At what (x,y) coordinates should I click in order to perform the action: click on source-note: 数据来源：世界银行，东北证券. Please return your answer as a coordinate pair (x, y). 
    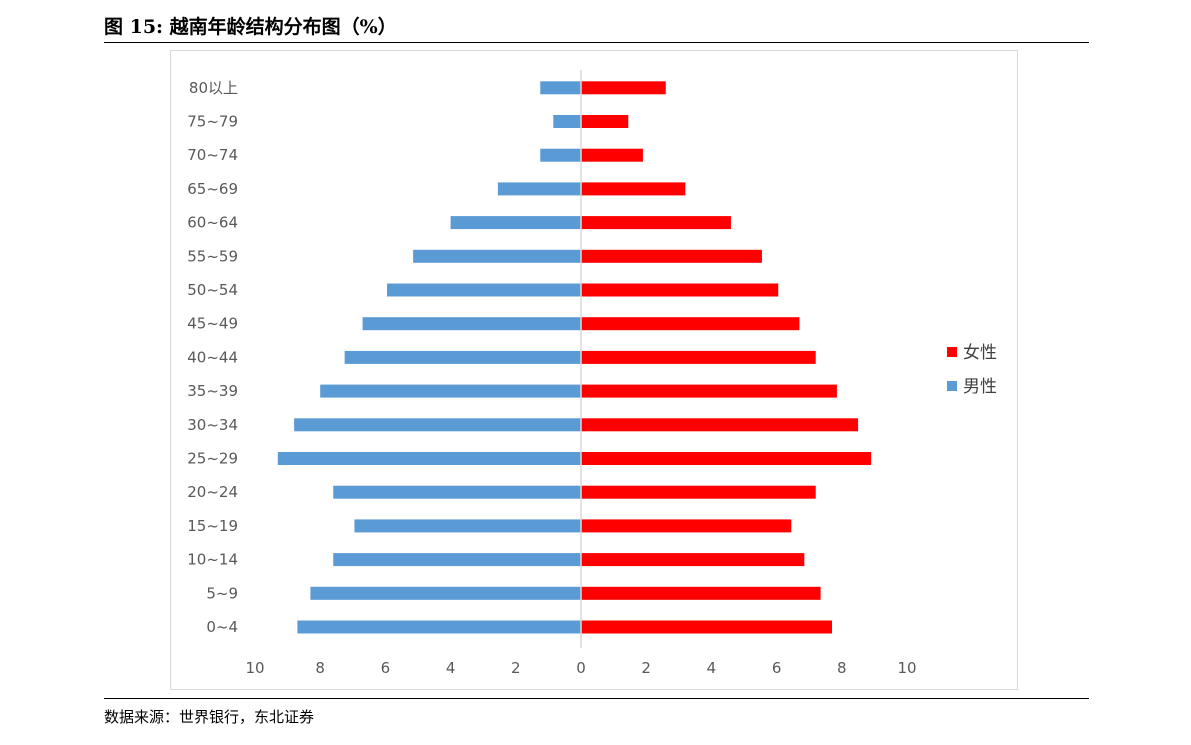
    Looking at the image, I should click on (209, 717).